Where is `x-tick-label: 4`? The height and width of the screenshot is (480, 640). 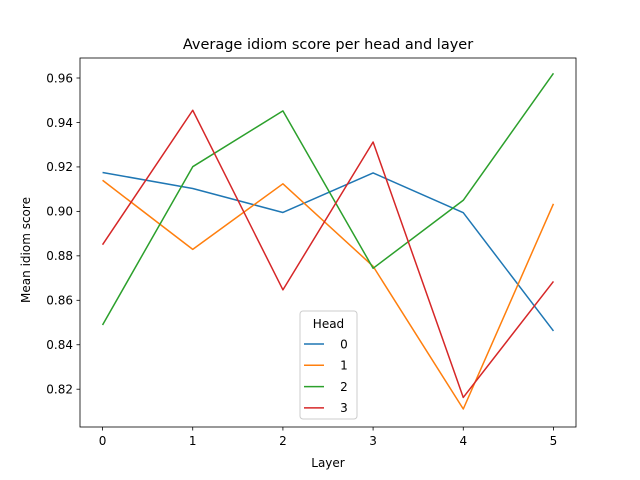 x-tick-label: 4 is located at coordinates (463, 441).